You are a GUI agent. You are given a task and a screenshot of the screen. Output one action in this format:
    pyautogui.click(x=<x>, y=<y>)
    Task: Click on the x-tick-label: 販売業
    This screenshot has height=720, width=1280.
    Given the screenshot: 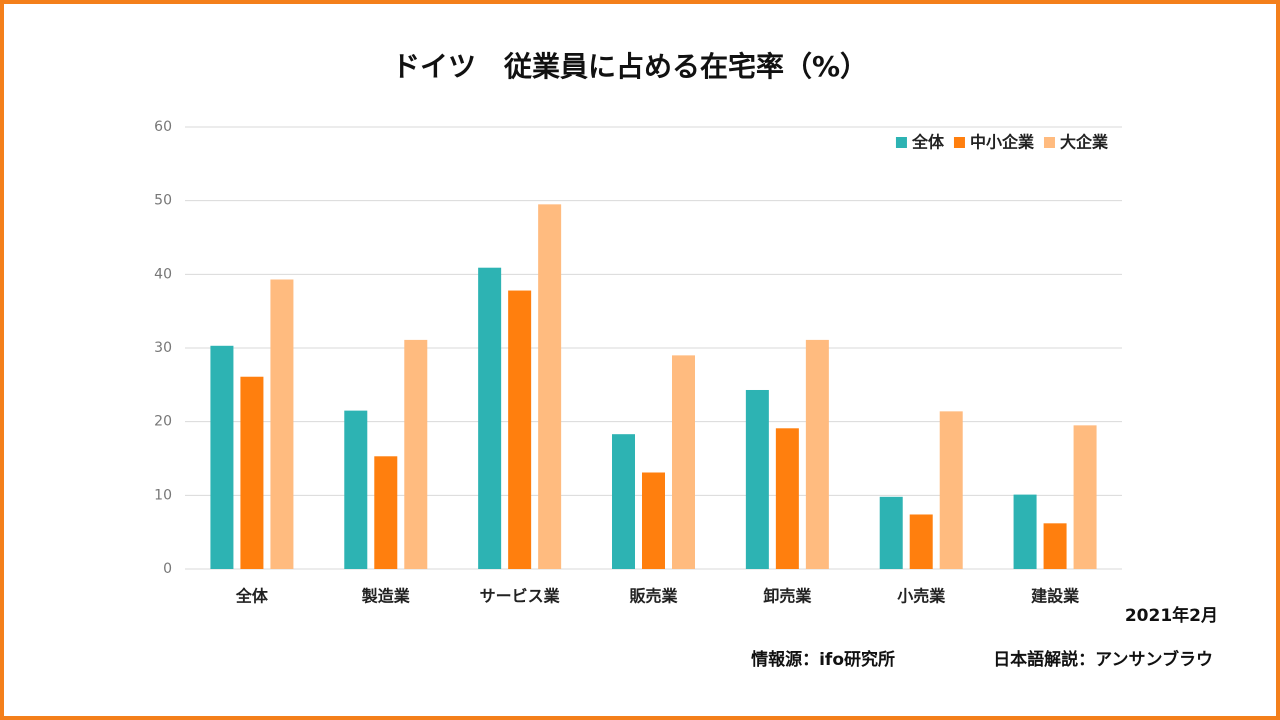 What is the action you would take?
    pyautogui.click(x=653, y=596)
    